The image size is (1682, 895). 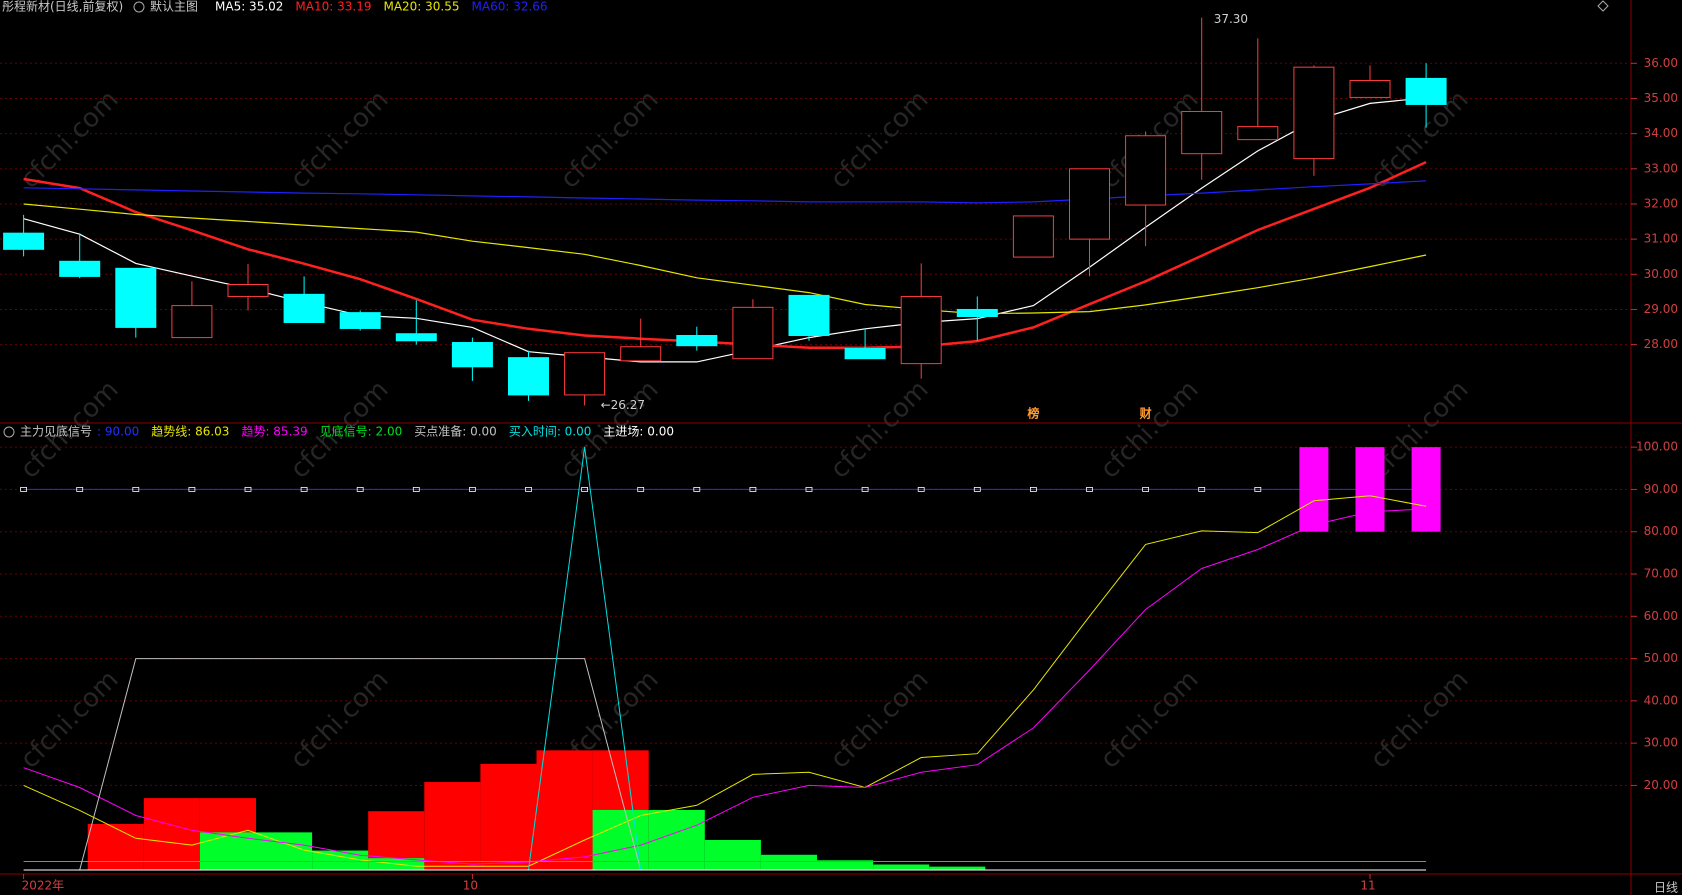 I want to click on y-tick-label: 100.00, so click(x=1657, y=447).